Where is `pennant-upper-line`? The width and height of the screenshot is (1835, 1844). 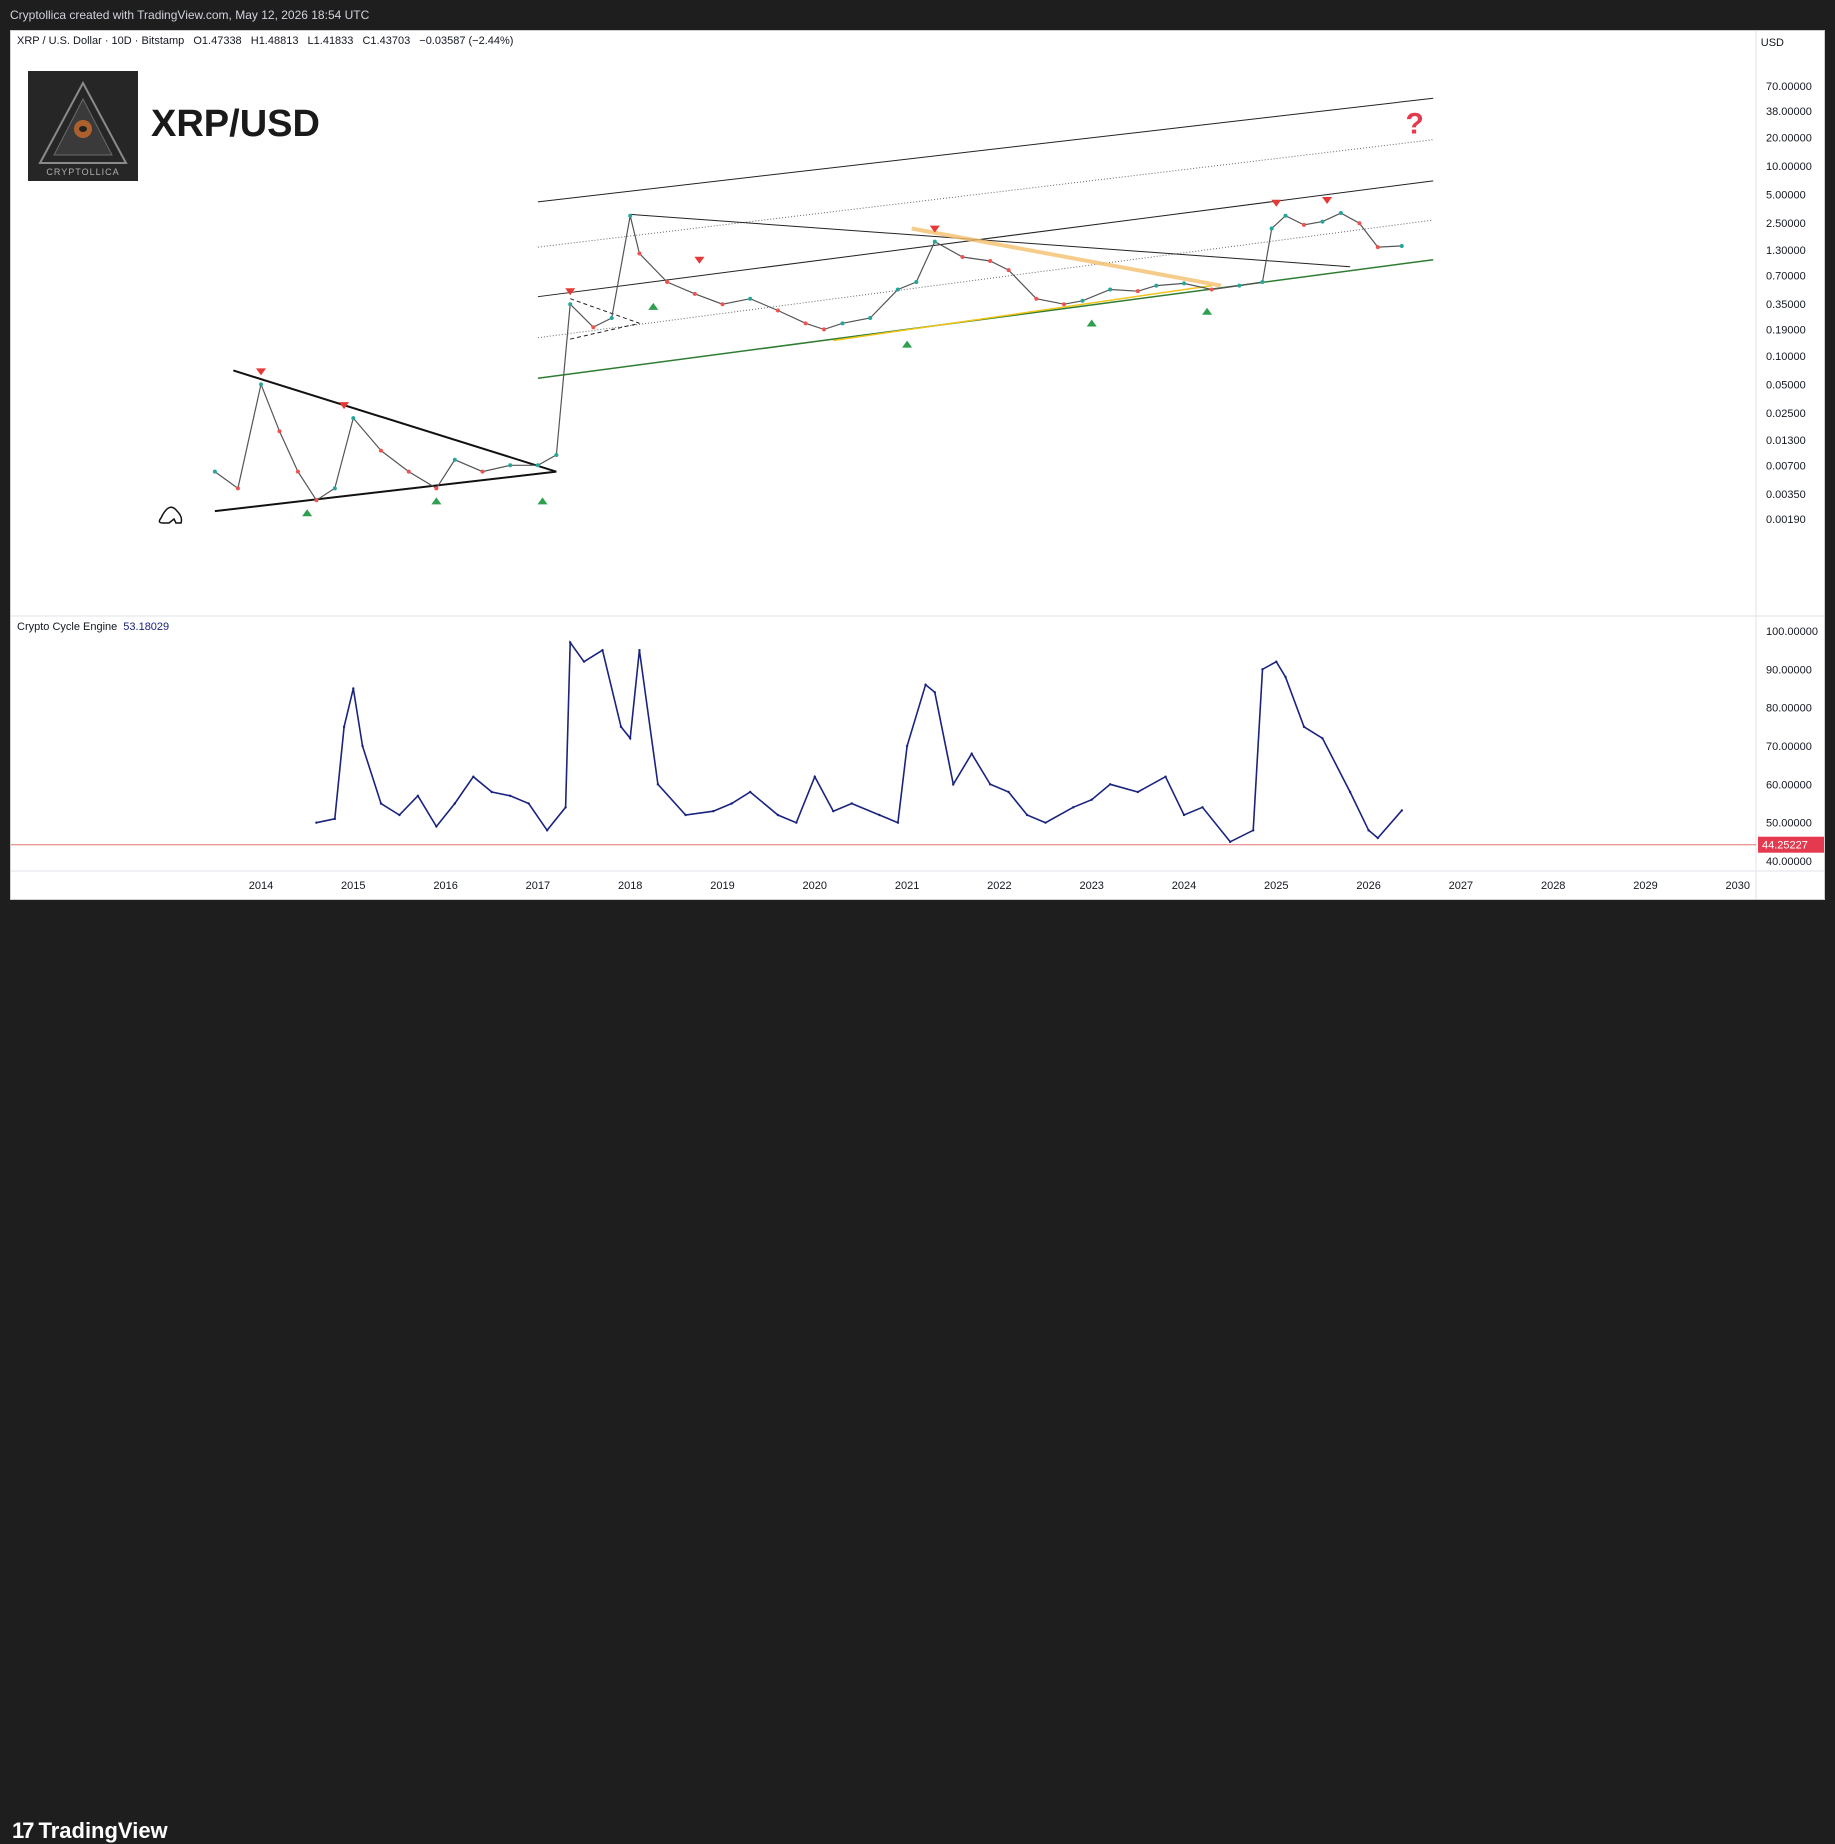
pennant-upper-line is located at coordinates (605, 311).